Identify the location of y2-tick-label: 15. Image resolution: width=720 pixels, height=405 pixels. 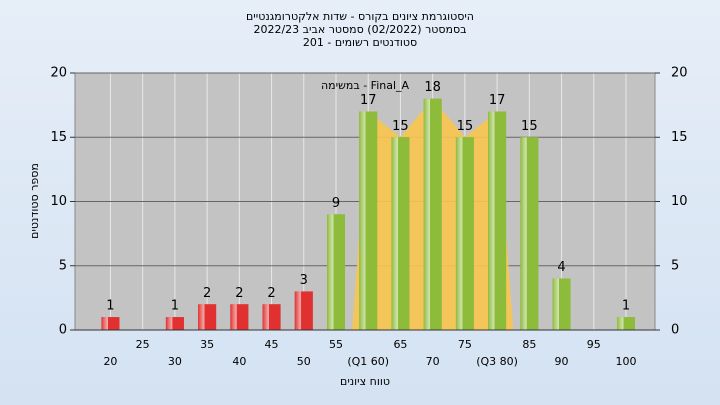
(679, 137).